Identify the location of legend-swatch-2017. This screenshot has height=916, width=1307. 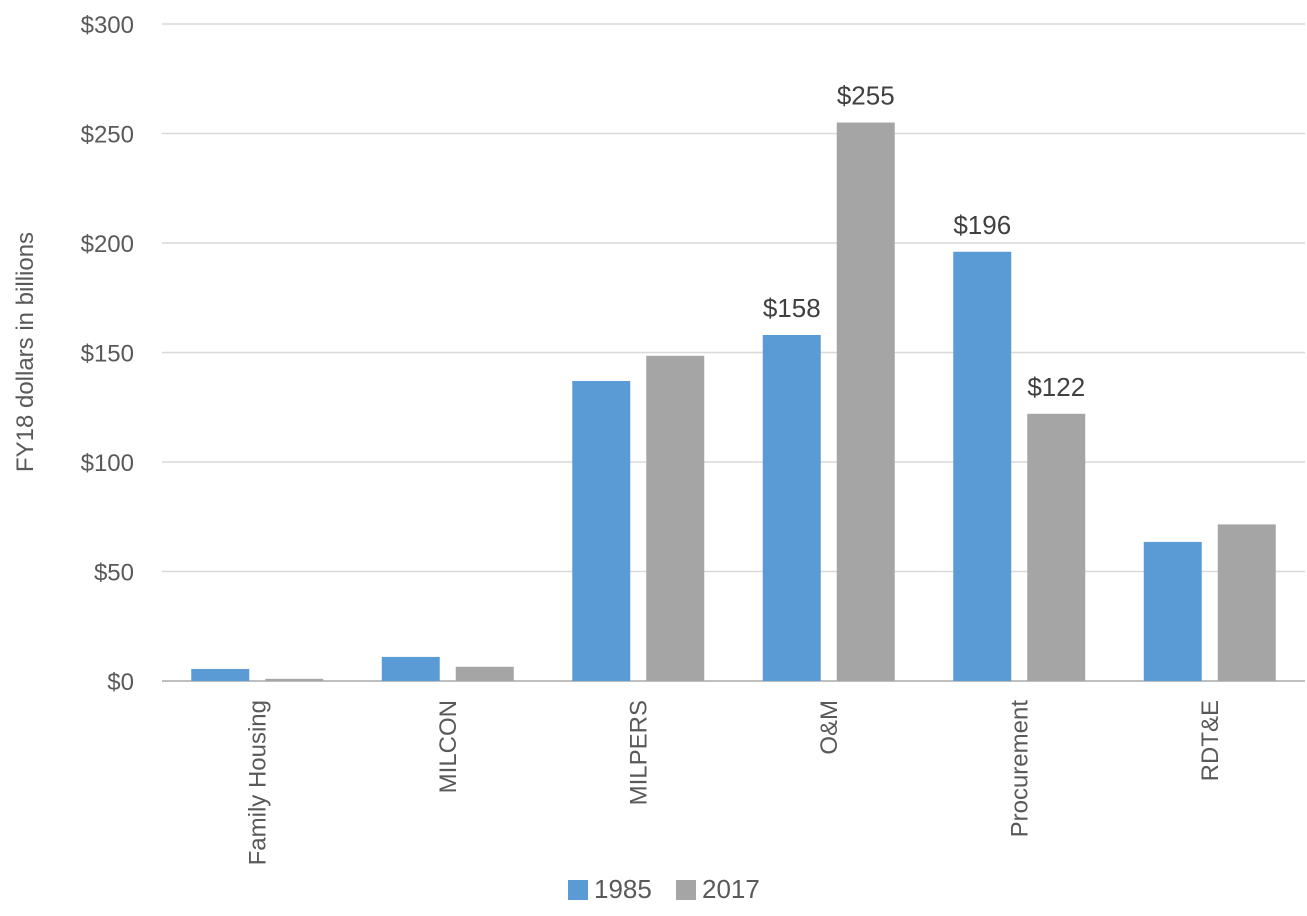
(686, 890).